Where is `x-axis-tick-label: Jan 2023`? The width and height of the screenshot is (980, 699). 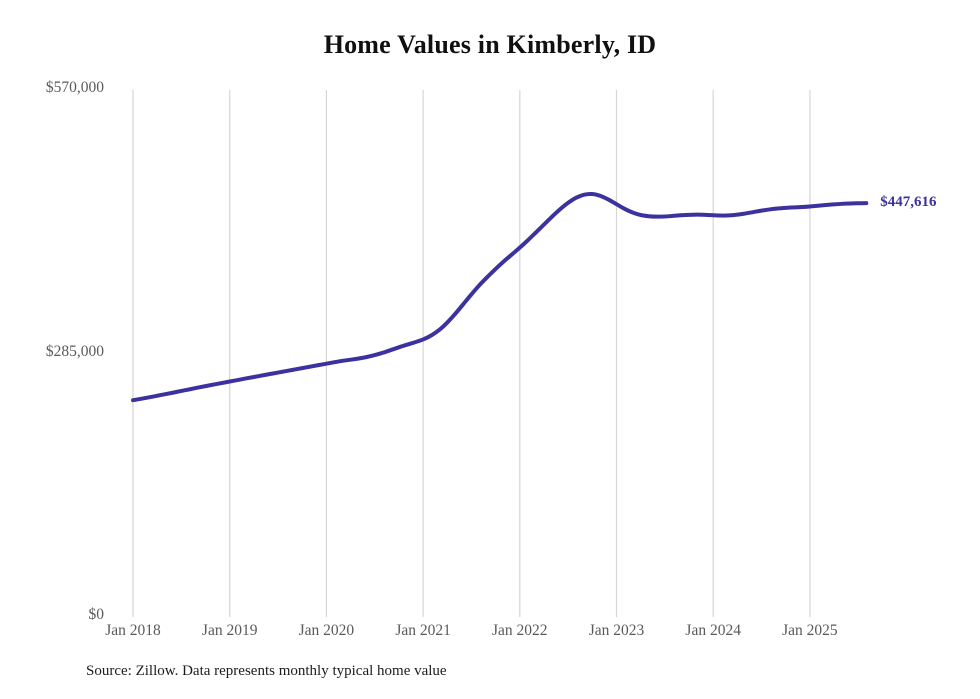 x-axis-tick-label: Jan 2023 is located at coordinates (616, 630).